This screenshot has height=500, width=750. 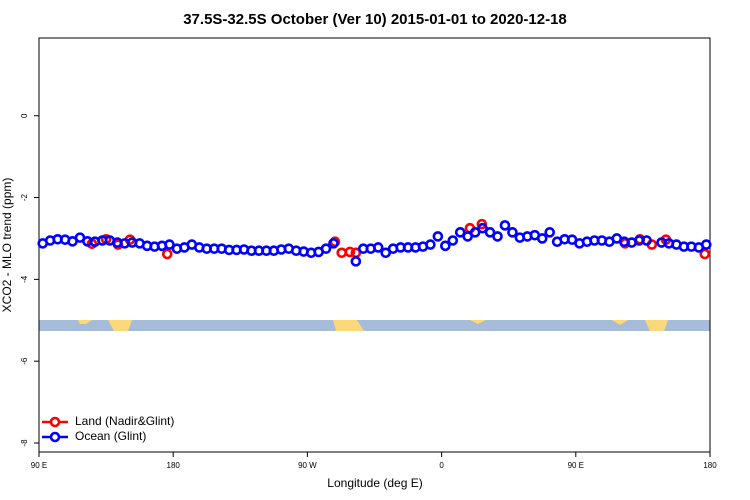 What do you see at coordinates (124, 421) in the screenshot?
I see `legend-label: Land (Nadir&Glint)` at bounding box center [124, 421].